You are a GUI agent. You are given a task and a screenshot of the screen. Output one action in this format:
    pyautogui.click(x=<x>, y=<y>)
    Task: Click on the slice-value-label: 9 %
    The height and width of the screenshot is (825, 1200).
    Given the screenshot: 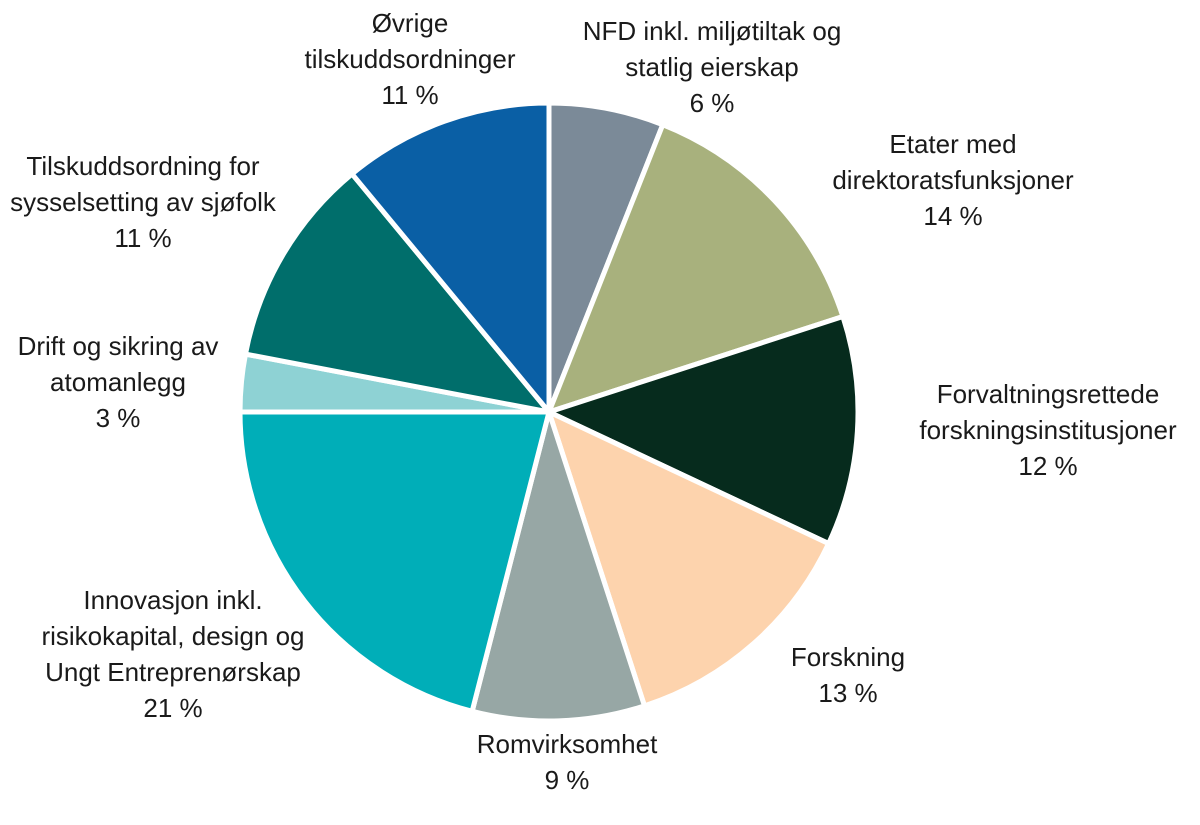 What is the action you would take?
    pyautogui.click(x=567, y=780)
    